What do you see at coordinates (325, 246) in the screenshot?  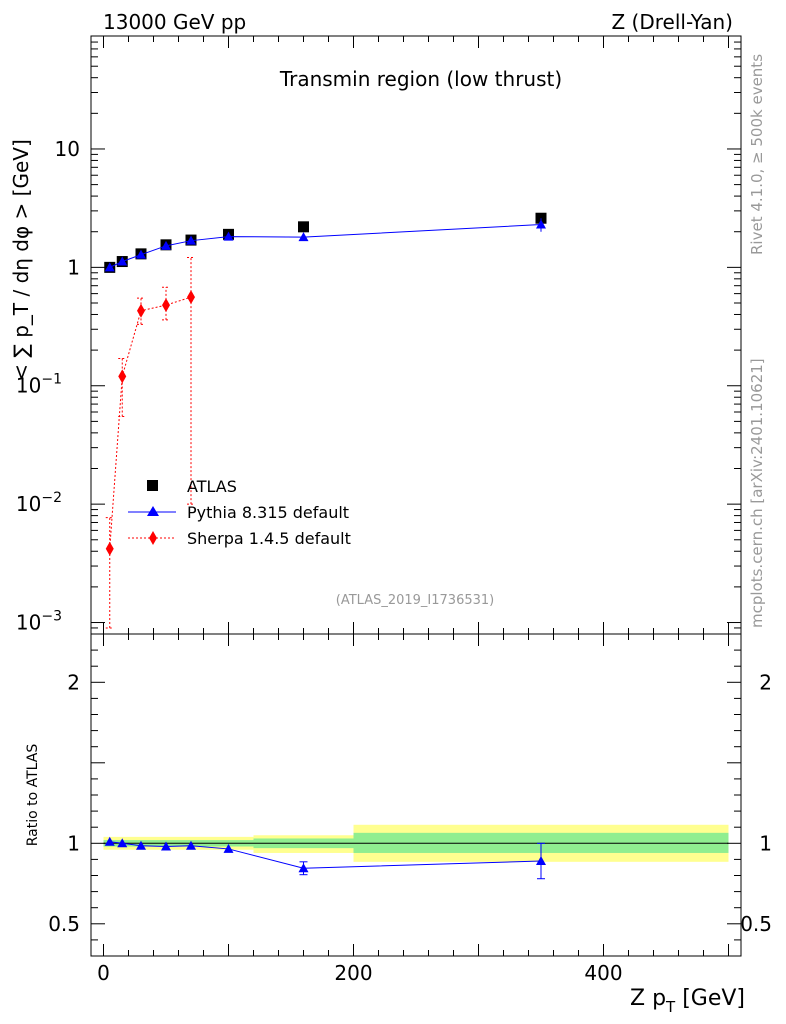 I see `pythia-line` at bounding box center [325, 246].